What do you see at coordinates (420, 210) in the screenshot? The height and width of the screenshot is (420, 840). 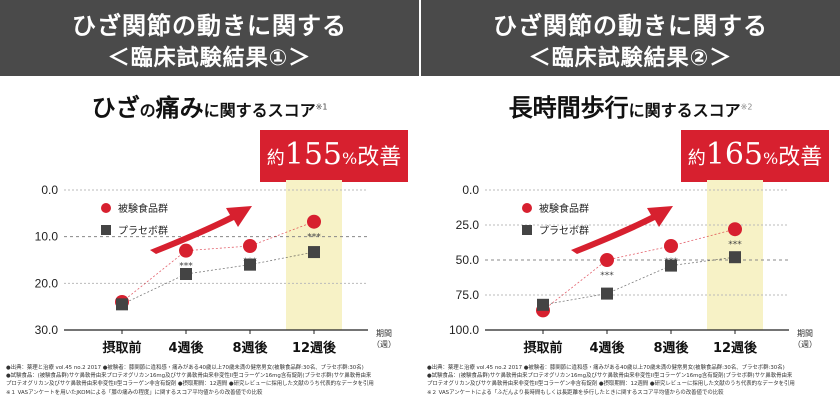 I see `panel-divider` at bounding box center [420, 210].